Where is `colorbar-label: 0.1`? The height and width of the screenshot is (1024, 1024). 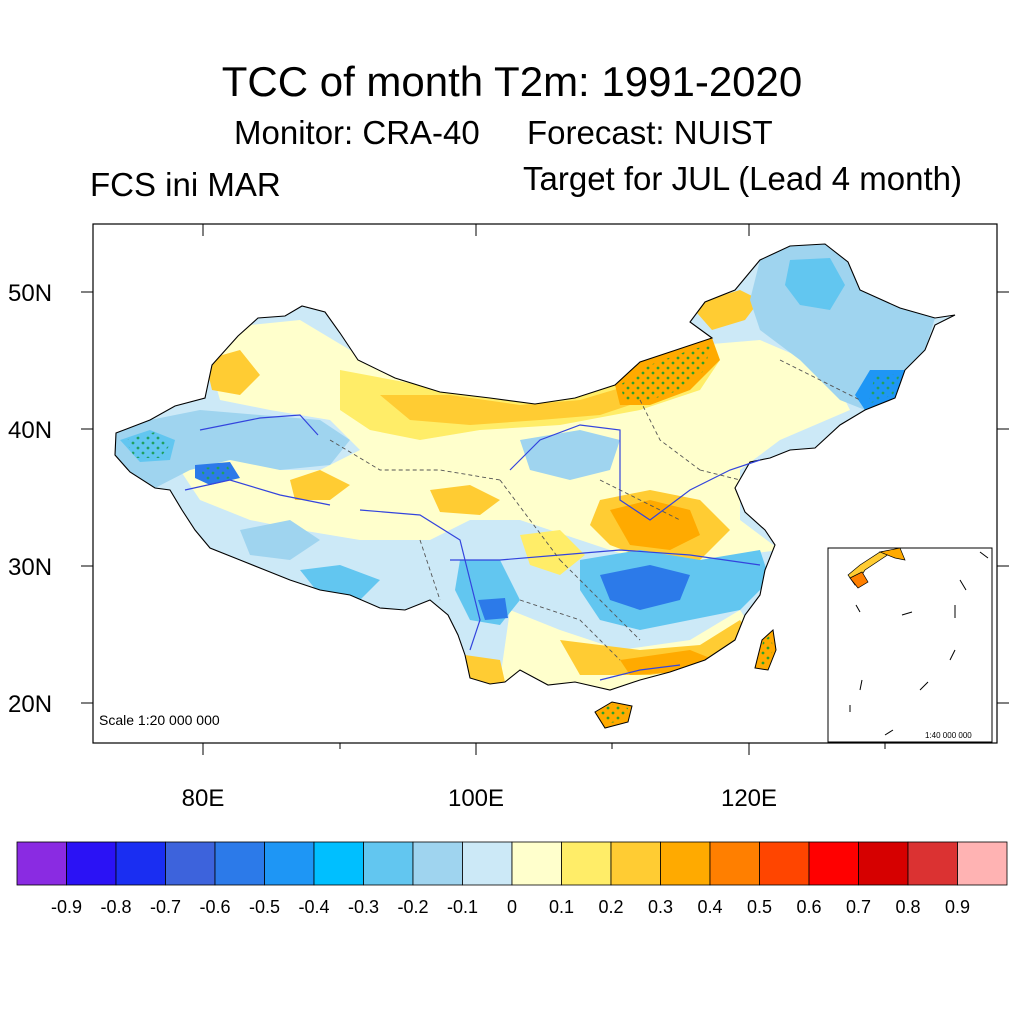
colorbar-label: 0.1 is located at coordinates (561, 907).